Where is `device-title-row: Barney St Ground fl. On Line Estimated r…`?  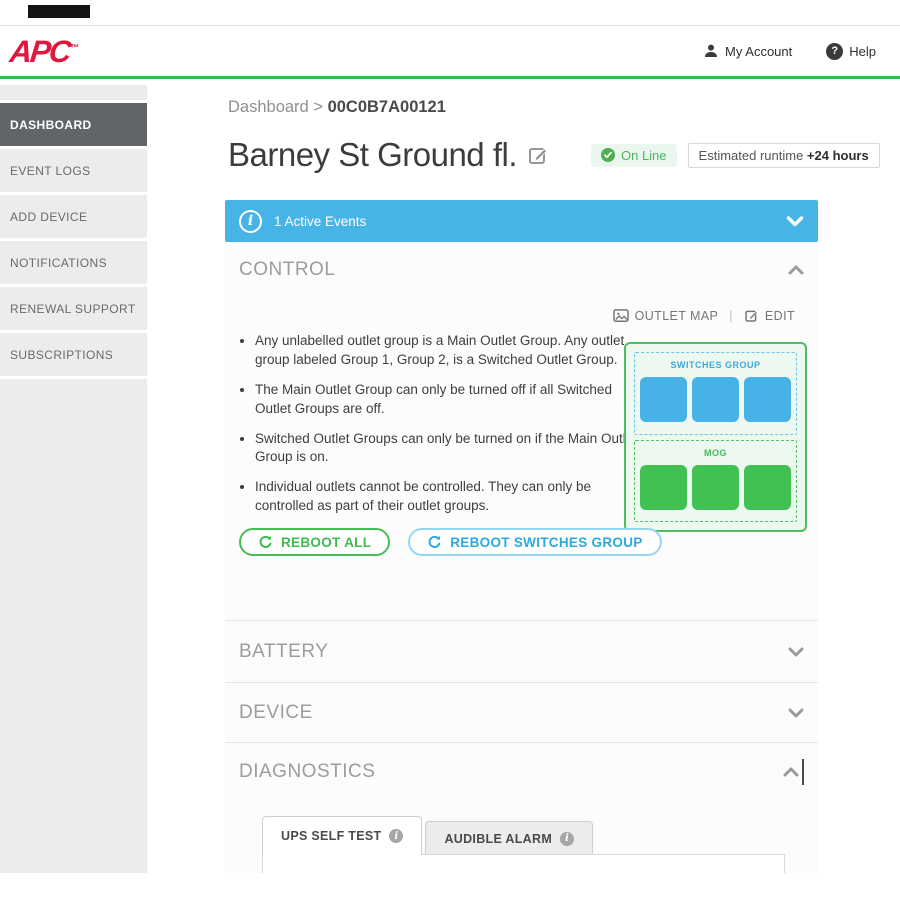 device-title-row: Barney St Ground fl. On Line Estimated r… is located at coordinates (554, 155).